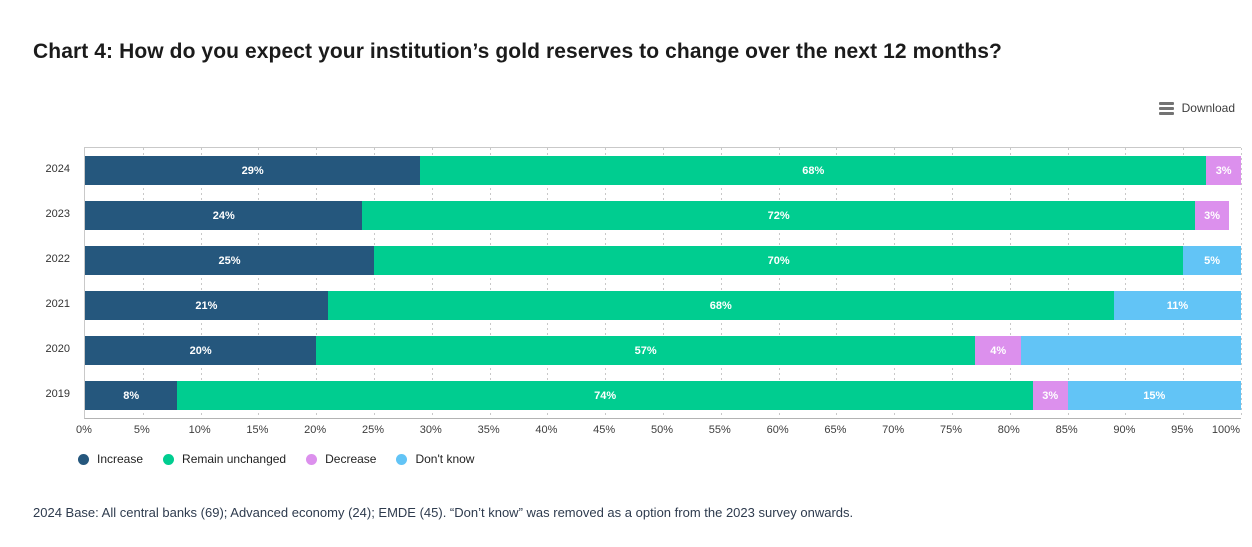 This screenshot has width=1252, height=547. I want to click on bar-segment-remain-unchanged: 72%, so click(778, 215).